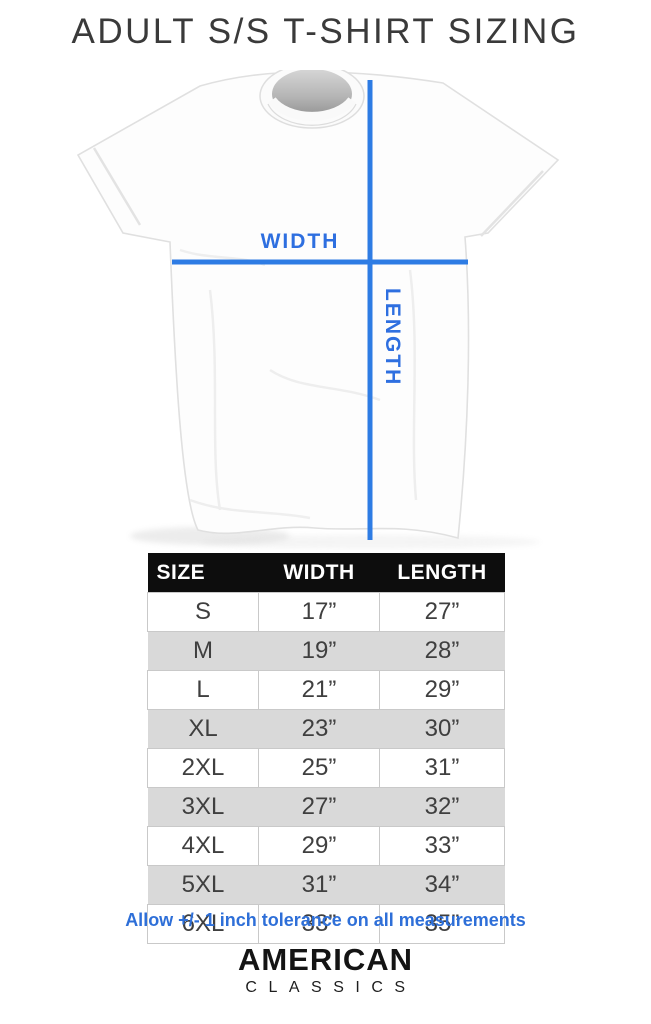  I want to click on table-row: S 17” 27”, so click(326, 612).